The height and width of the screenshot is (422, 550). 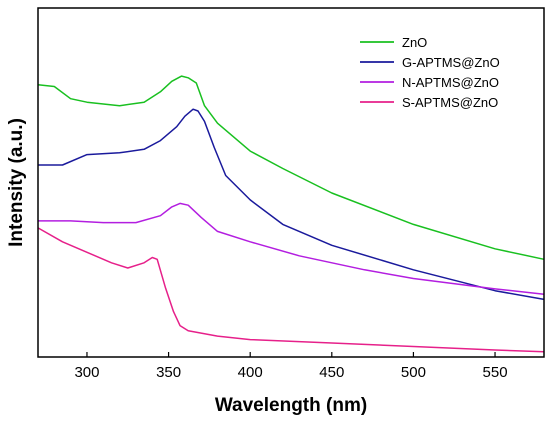 What do you see at coordinates (250, 372) in the screenshot?
I see `x-tick-label: 400` at bounding box center [250, 372].